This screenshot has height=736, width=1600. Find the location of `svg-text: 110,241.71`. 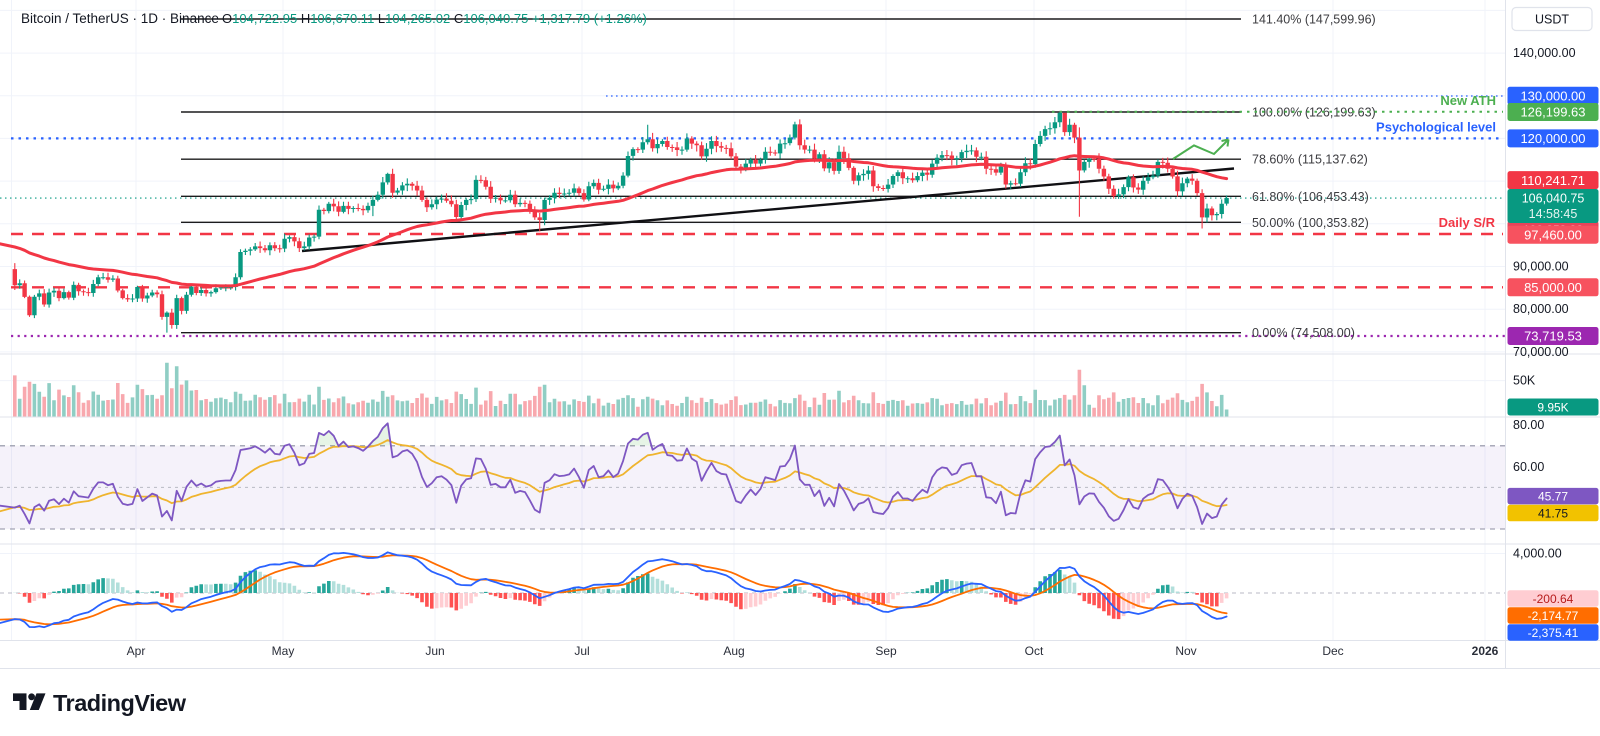

svg-text: 110,241.71 is located at coordinates (1553, 180).